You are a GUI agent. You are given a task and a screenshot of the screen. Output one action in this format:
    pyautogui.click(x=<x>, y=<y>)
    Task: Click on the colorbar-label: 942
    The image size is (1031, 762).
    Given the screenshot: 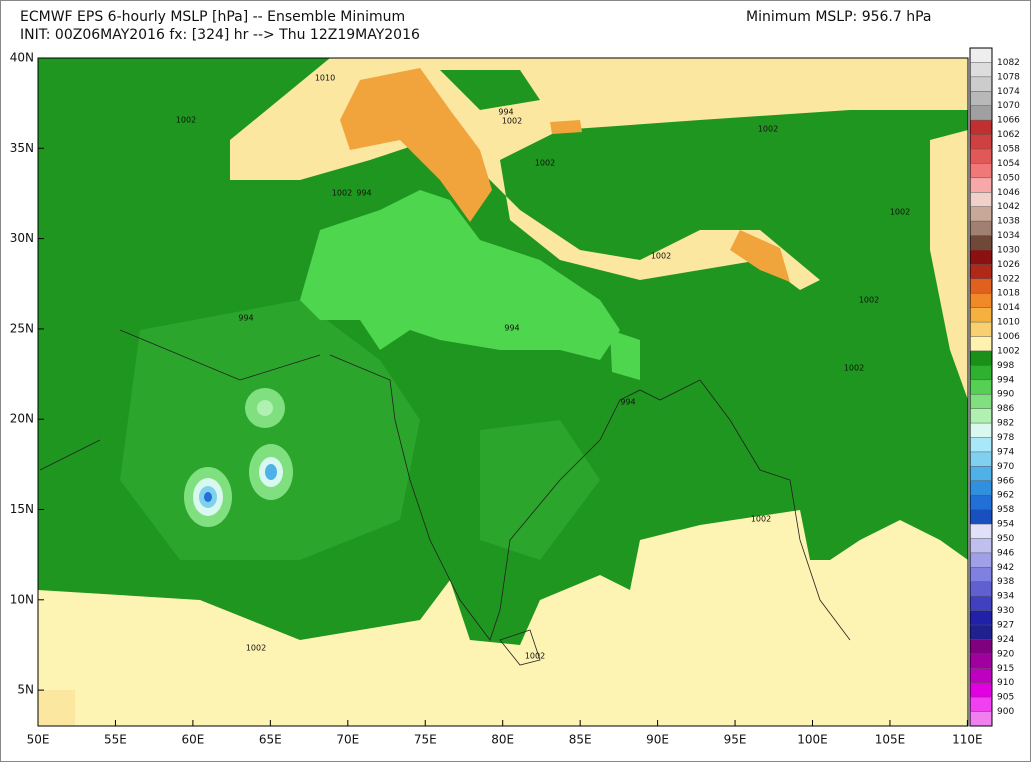 What is the action you would take?
    pyautogui.click(x=1005, y=568)
    